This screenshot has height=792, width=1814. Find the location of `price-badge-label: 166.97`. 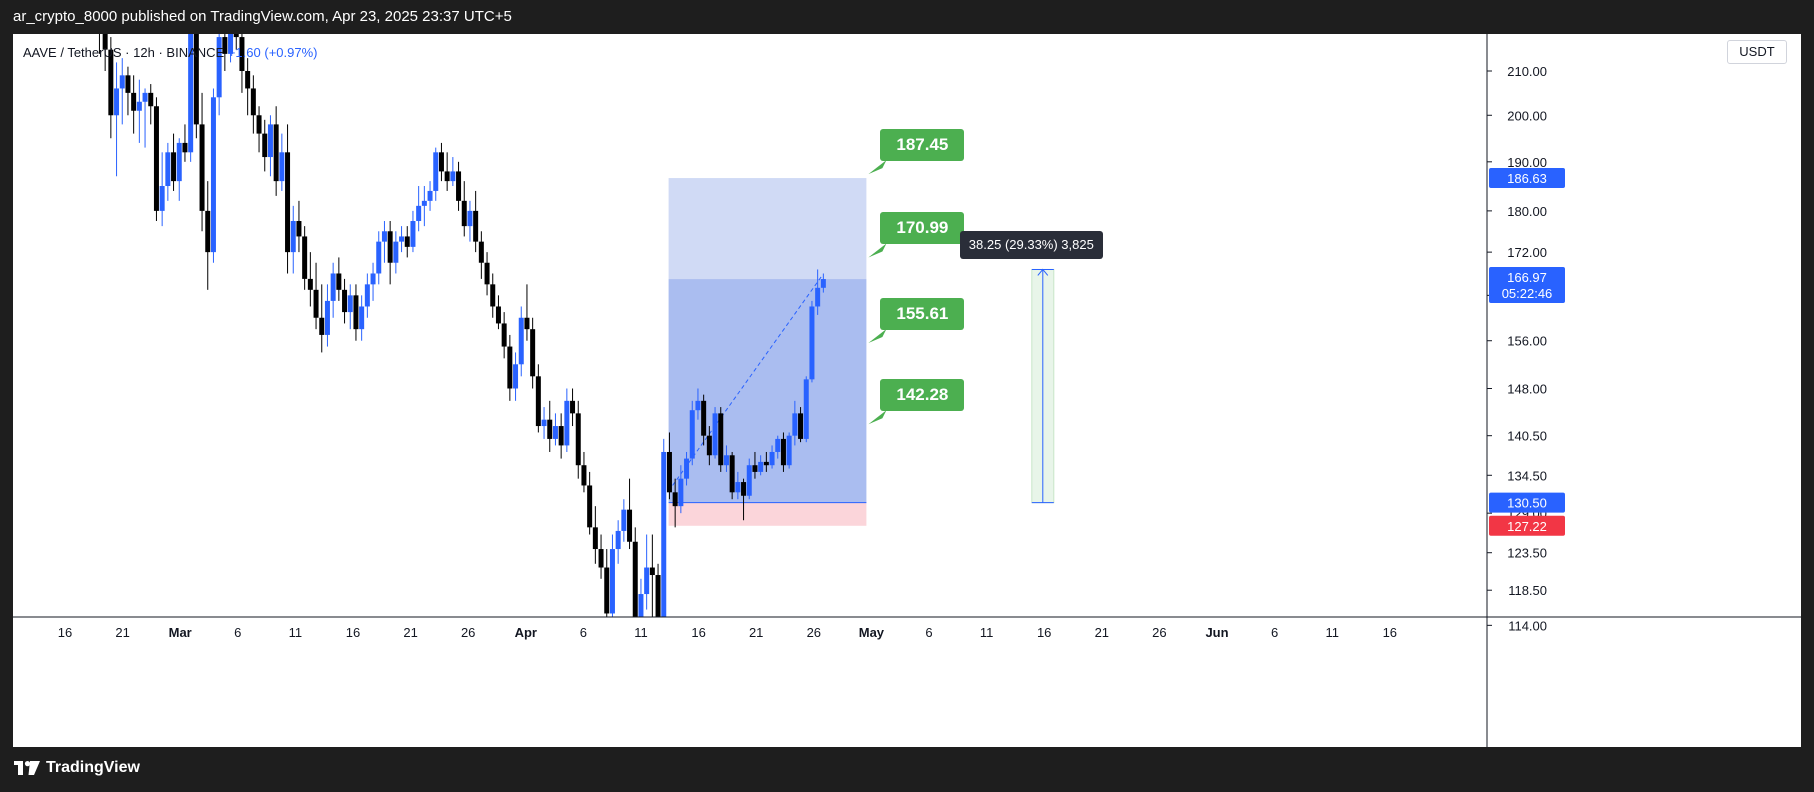

price-badge-label: 166.97 is located at coordinates (1527, 277).